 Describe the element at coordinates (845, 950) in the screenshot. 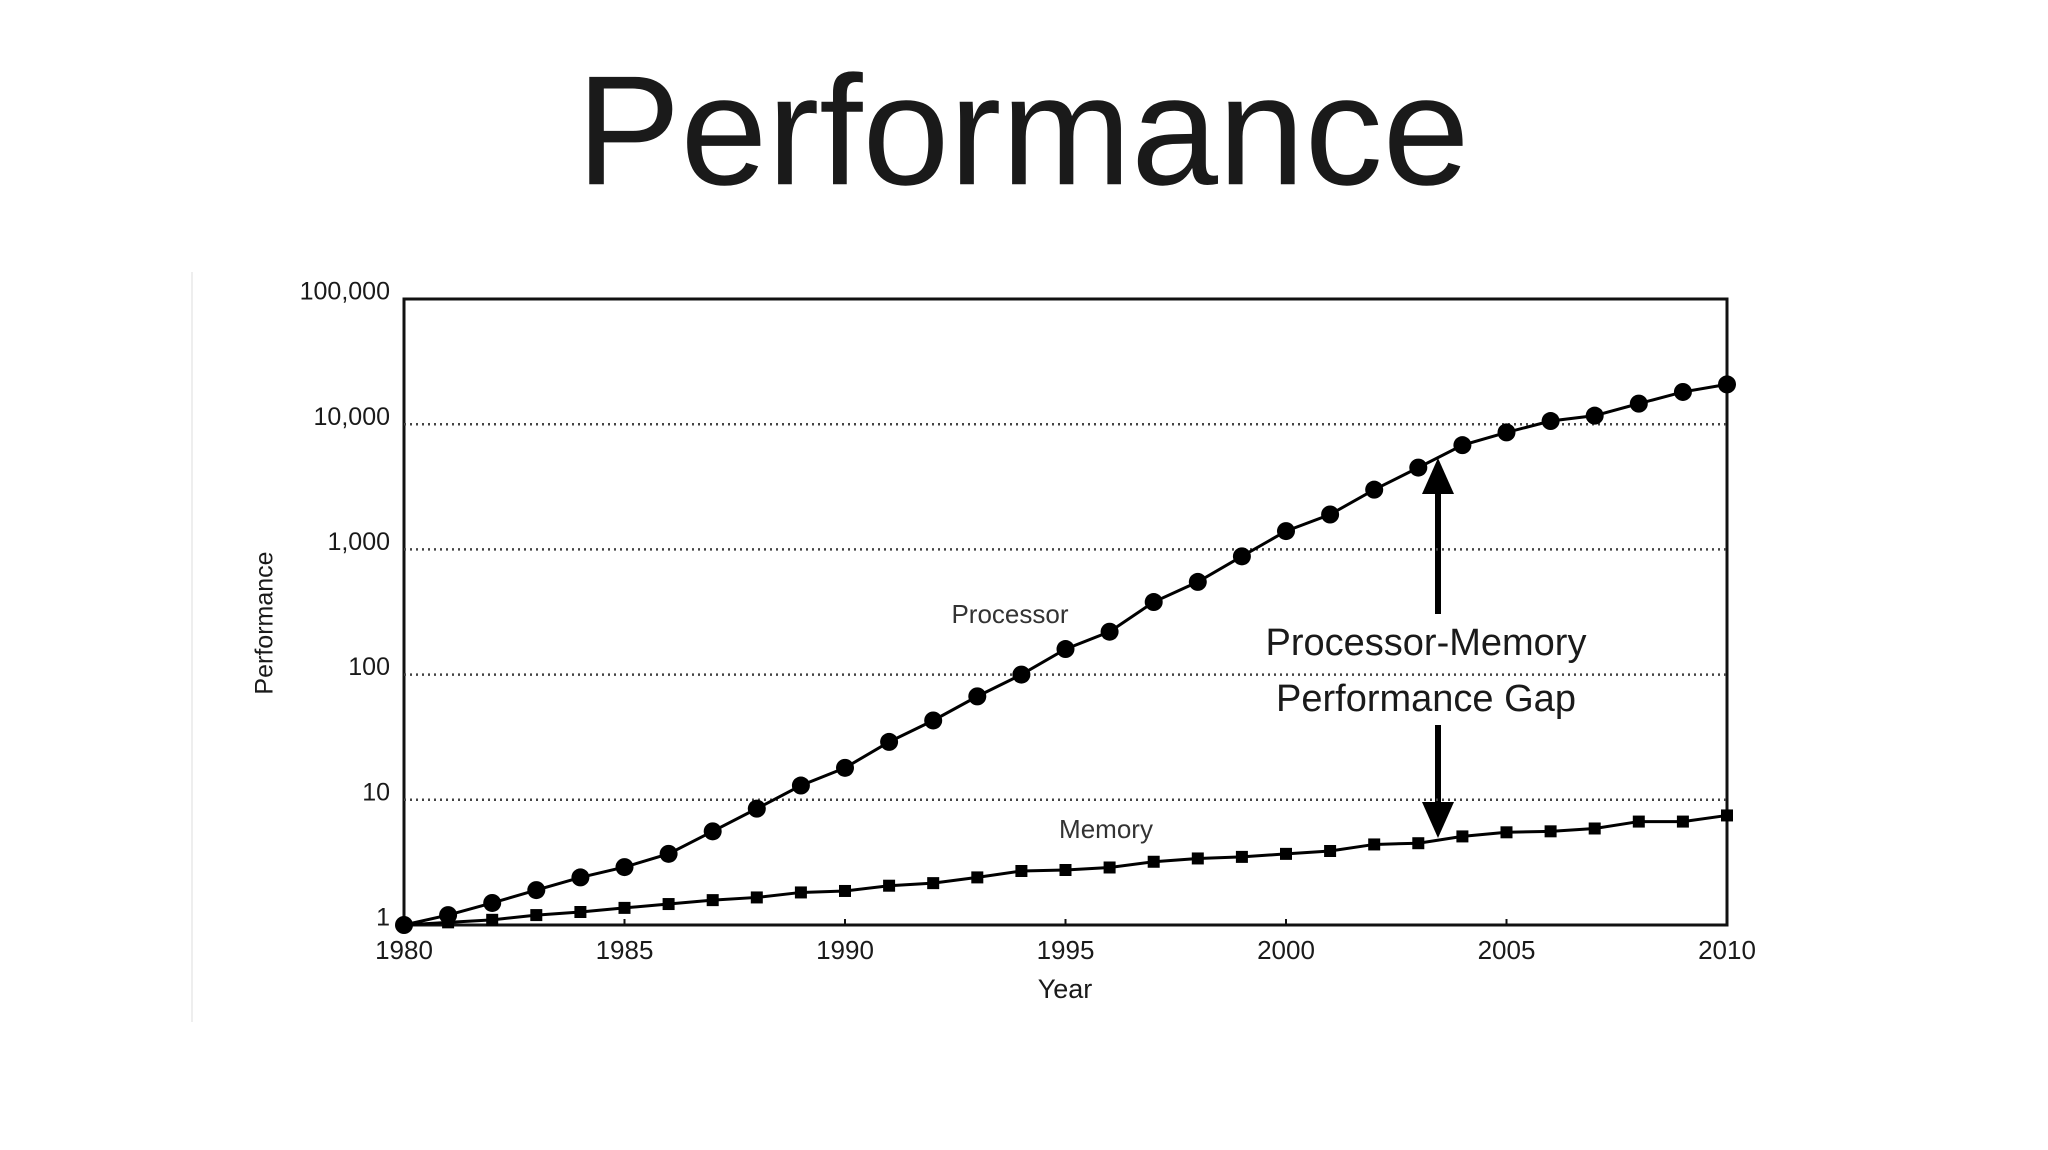

I see `x-tick-label: 1990` at that location.